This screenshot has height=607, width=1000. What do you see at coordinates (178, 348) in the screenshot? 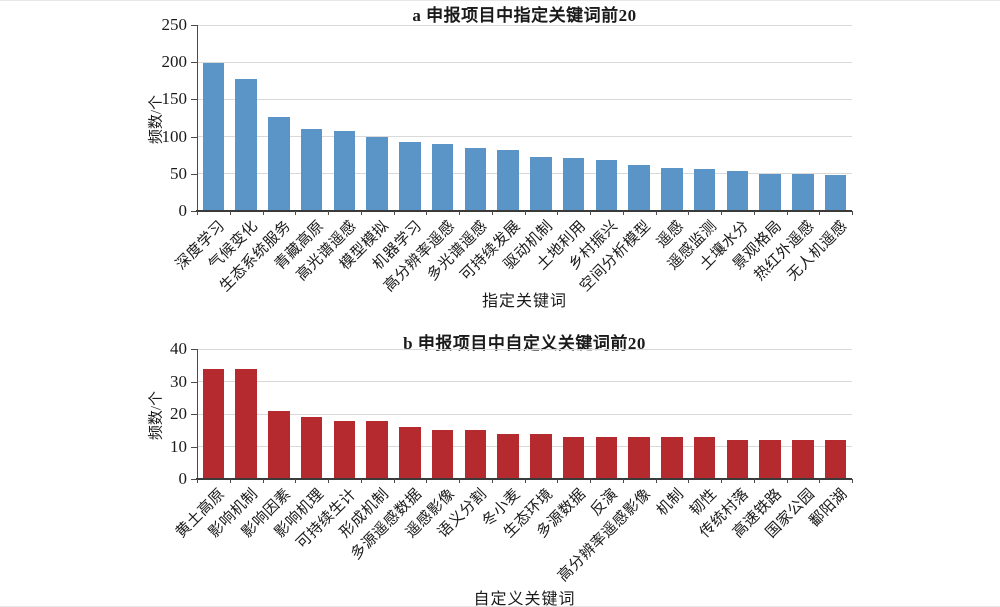
I see `y-tick-label: 40` at bounding box center [178, 348].